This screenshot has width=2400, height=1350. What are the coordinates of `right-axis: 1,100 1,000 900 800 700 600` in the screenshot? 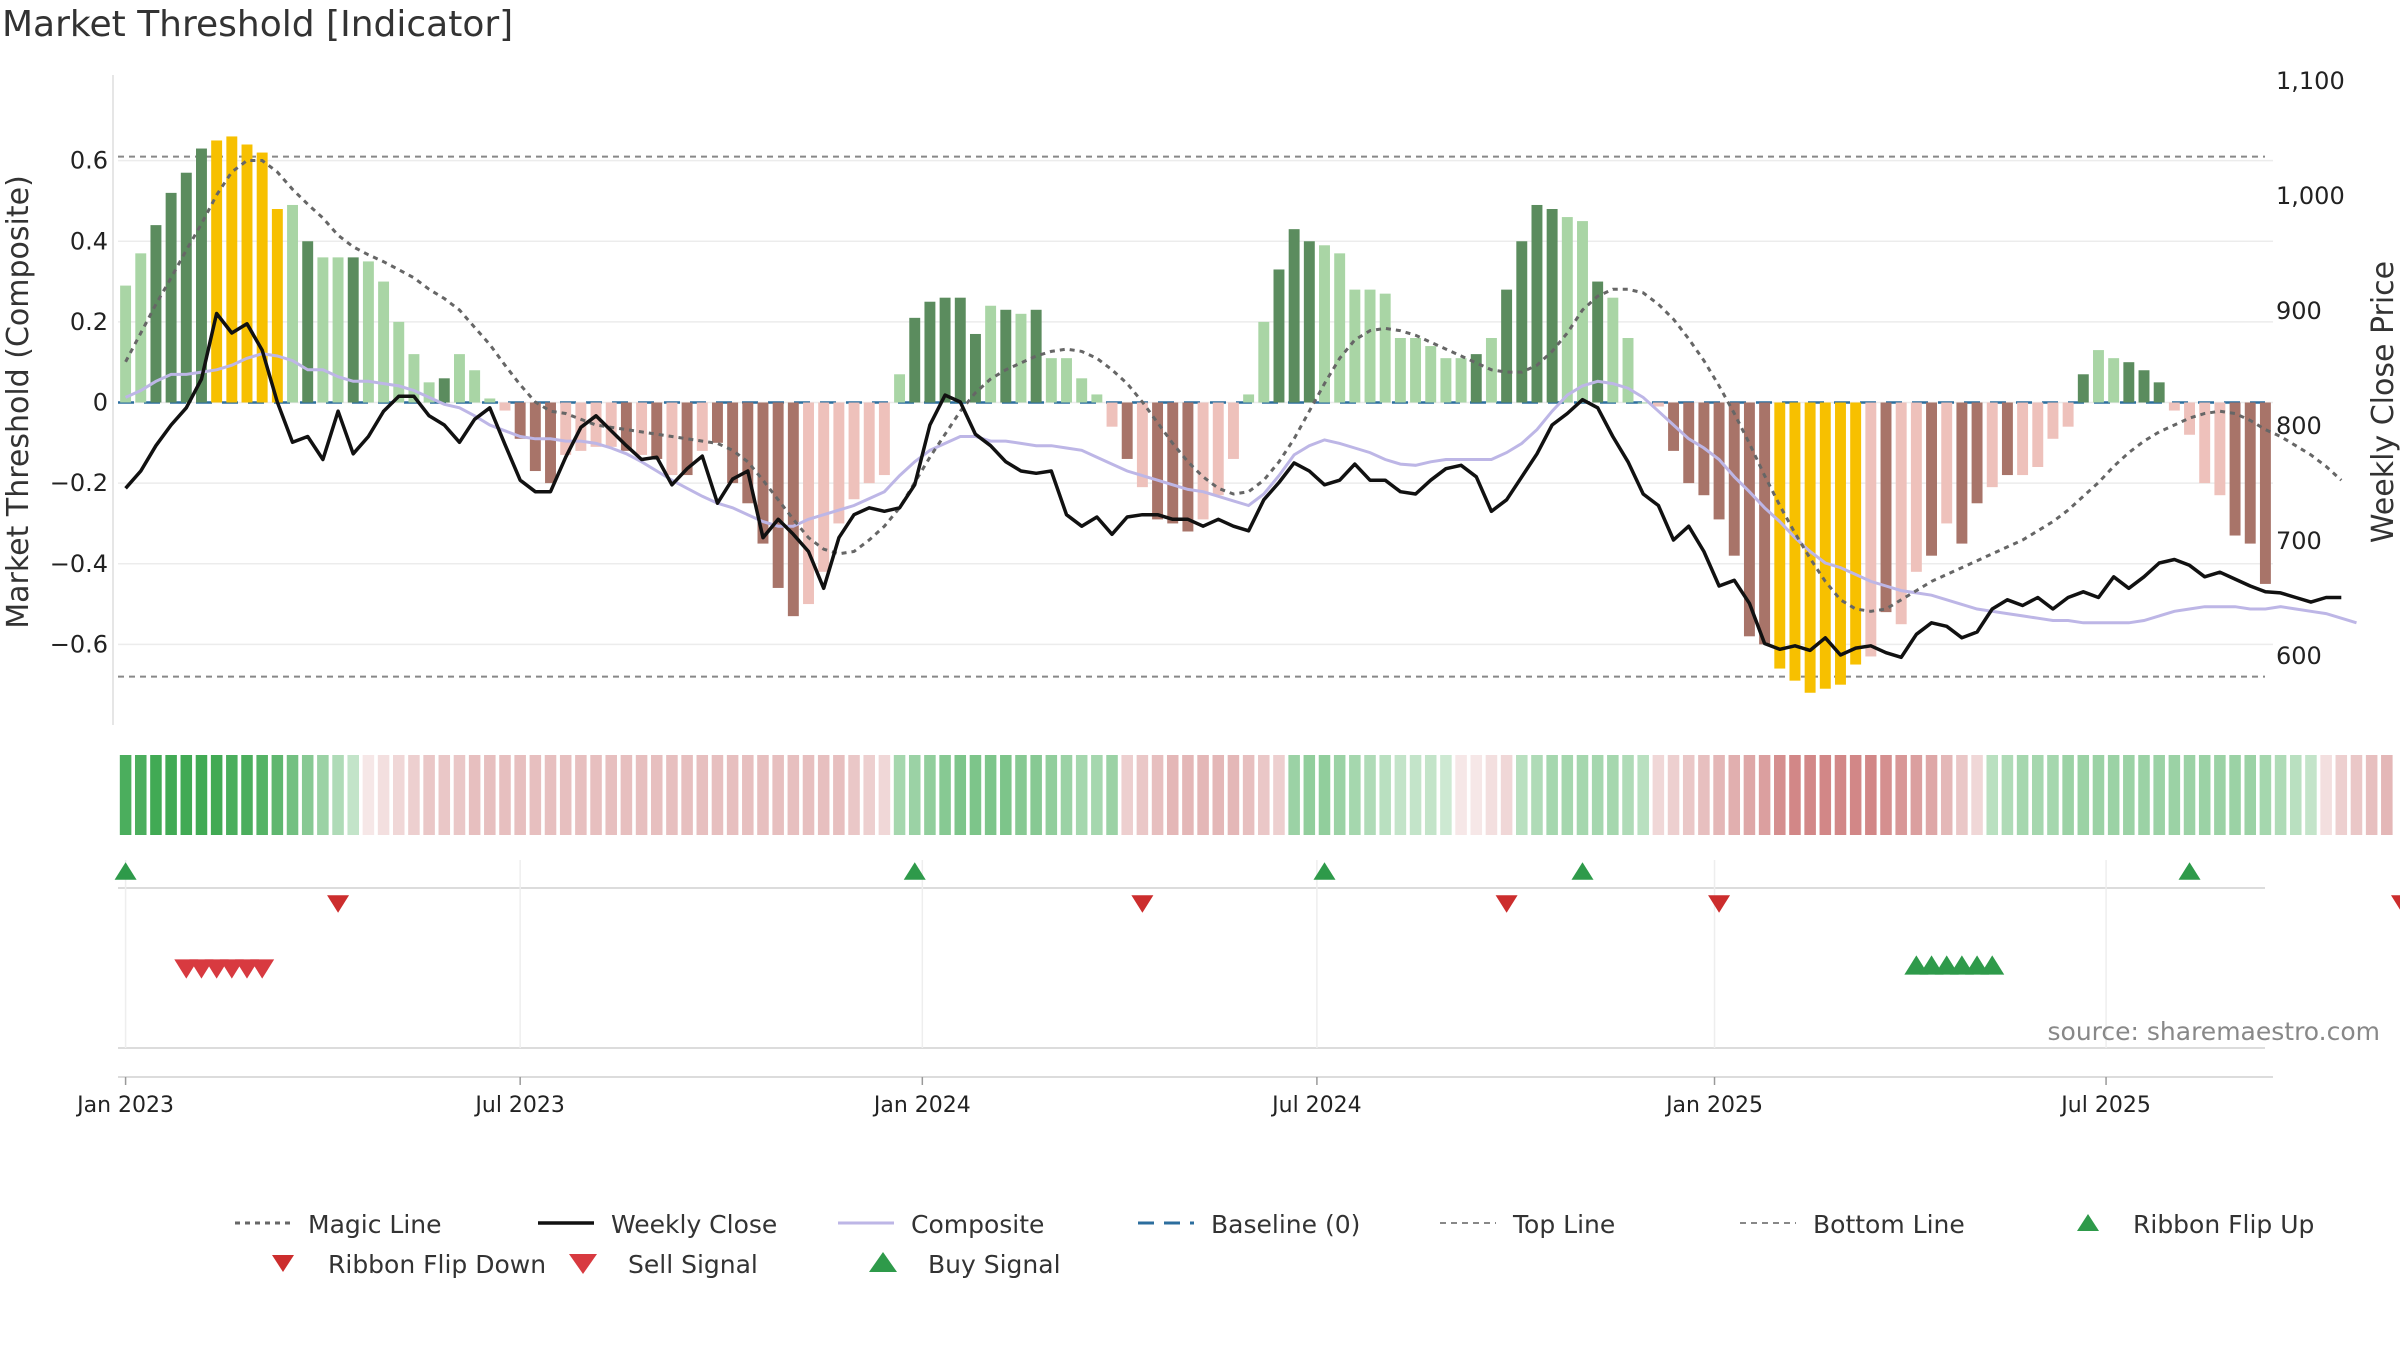 It's located at (2310, 368).